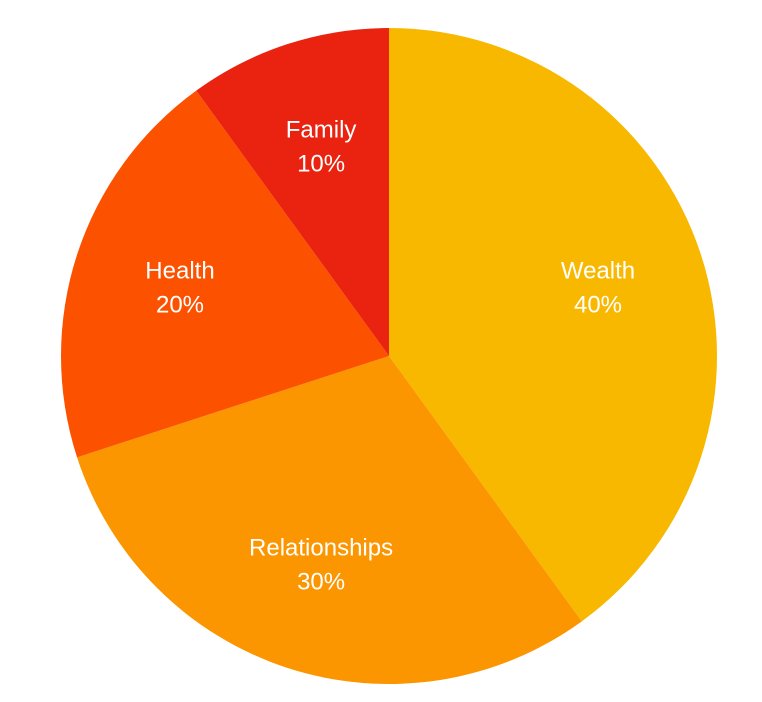 This screenshot has width=762, height=702. Describe the element at coordinates (321, 163) in the screenshot. I see `value-label: 10%` at that location.